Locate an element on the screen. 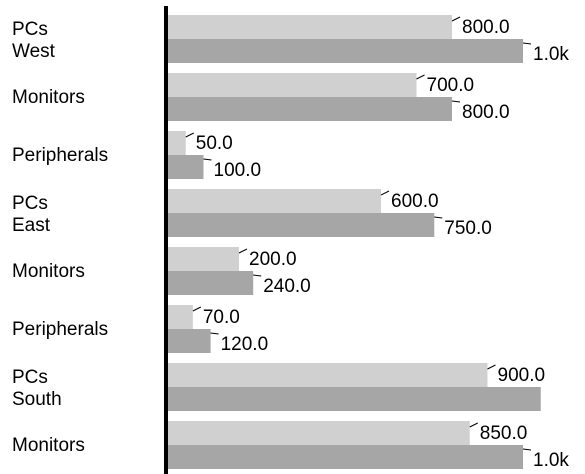 The image size is (585, 474). group-label: East is located at coordinates (31, 225).